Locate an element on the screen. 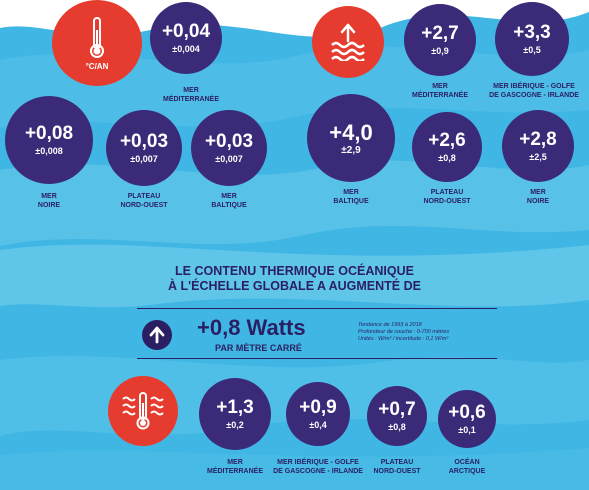 This screenshot has height=490, width=589. global-note-line2: Profondeur de couche : 0-700 mètres is located at coordinates (404, 332).